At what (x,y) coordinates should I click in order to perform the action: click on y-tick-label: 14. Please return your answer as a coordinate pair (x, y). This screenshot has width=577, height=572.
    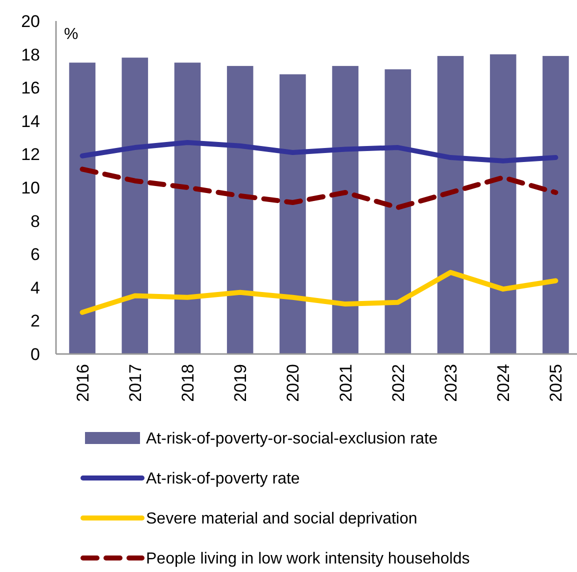
    Looking at the image, I should click on (30, 121).